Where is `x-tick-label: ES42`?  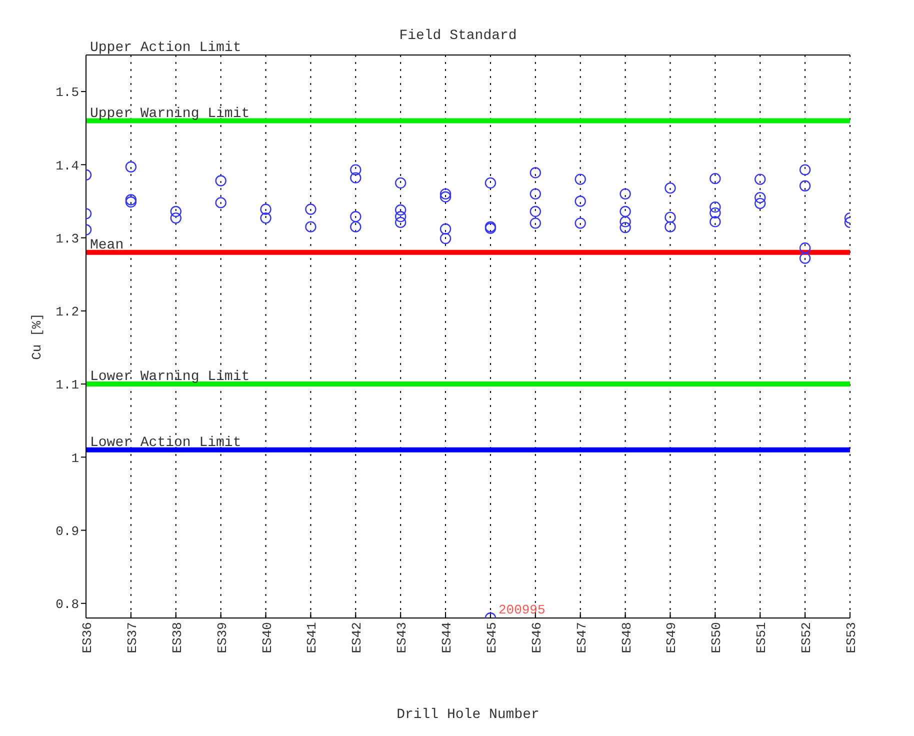 x-tick-label: ES42 is located at coordinates (357, 638).